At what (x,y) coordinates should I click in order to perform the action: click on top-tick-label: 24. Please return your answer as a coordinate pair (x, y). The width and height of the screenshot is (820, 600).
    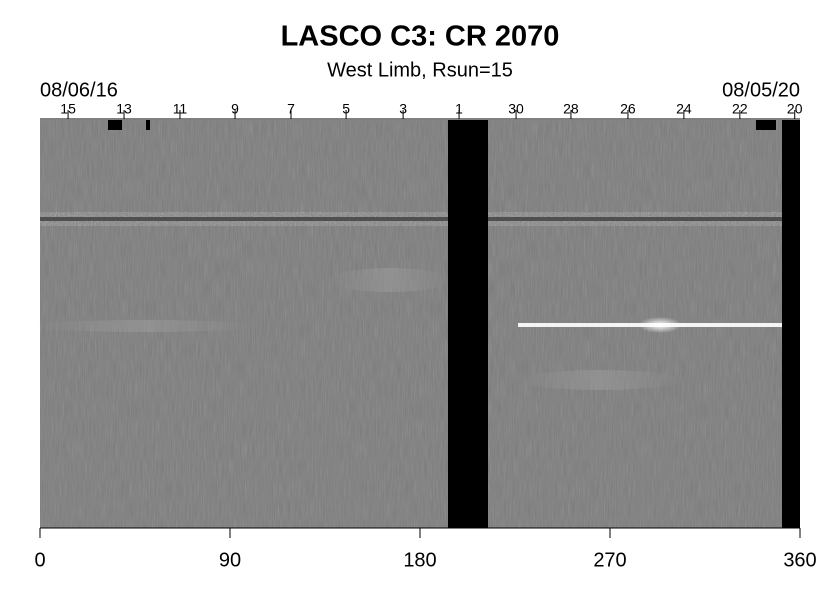
    Looking at the image, I should click on (684, 109).